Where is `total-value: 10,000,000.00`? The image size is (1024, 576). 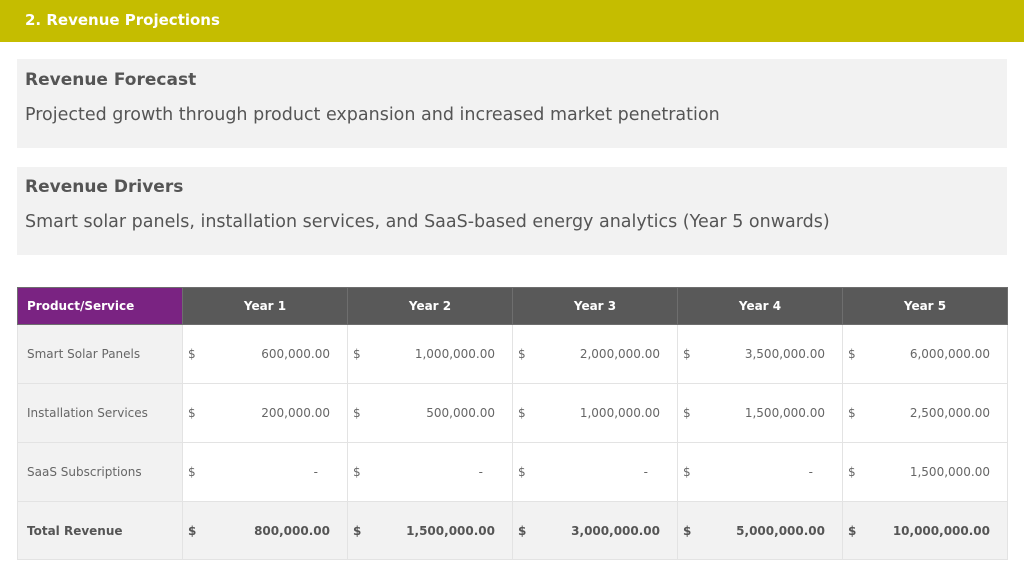
total-value: 10,000,000.00 is located at coordinates (941, 530).